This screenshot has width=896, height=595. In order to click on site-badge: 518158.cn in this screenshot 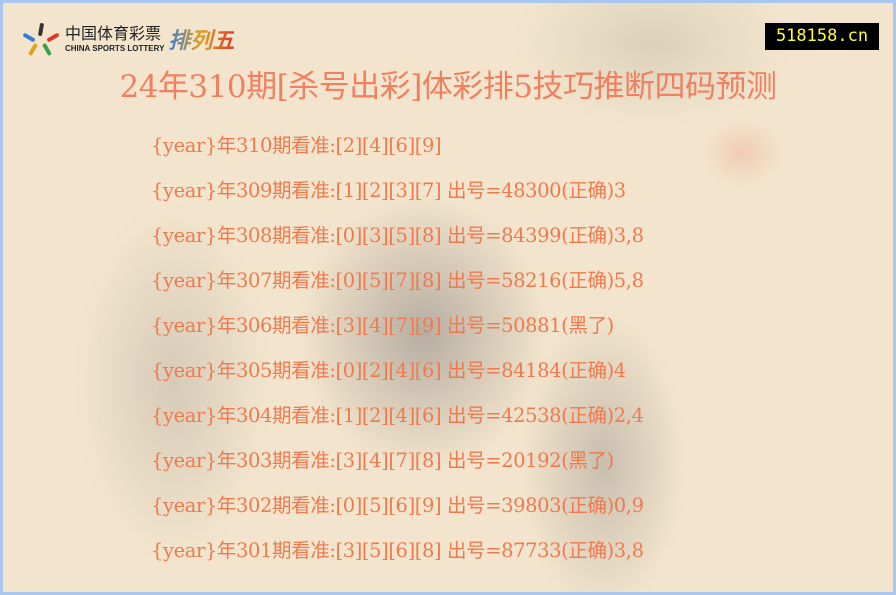, I will do `click(822, 36)`.